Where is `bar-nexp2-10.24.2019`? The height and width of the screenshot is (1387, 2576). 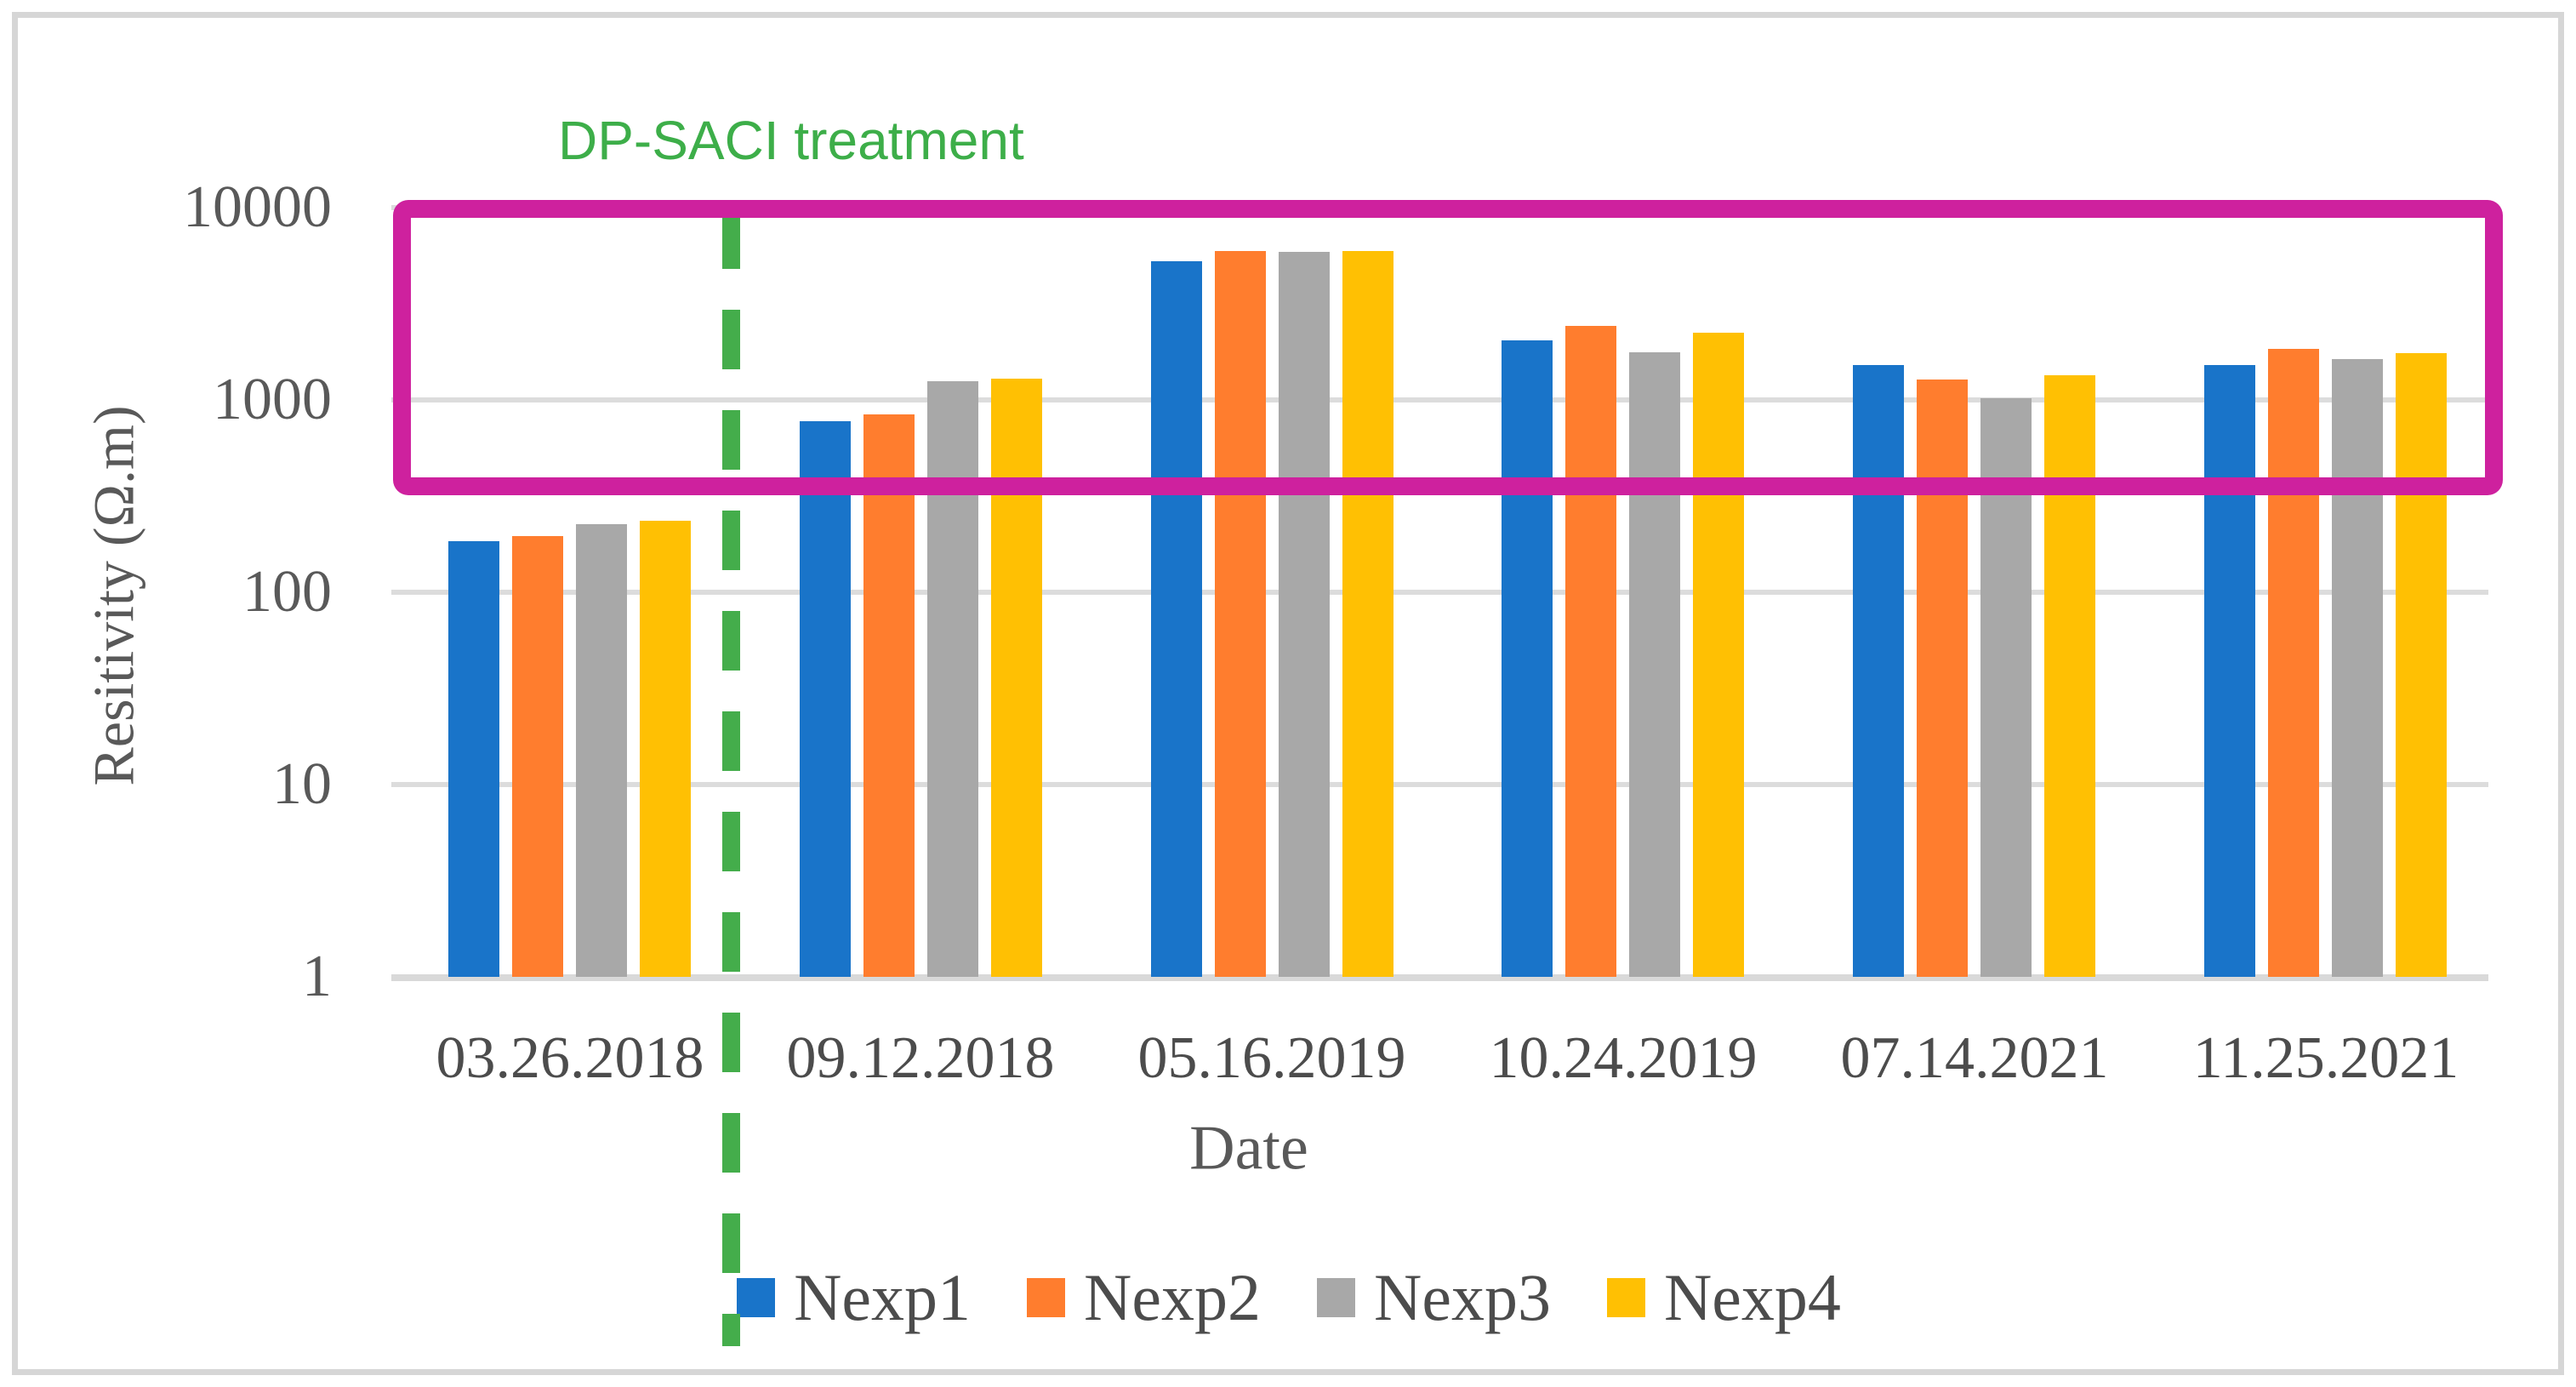 bar-nexp2-10.24.2019 is located at coordinates (1591, 651).